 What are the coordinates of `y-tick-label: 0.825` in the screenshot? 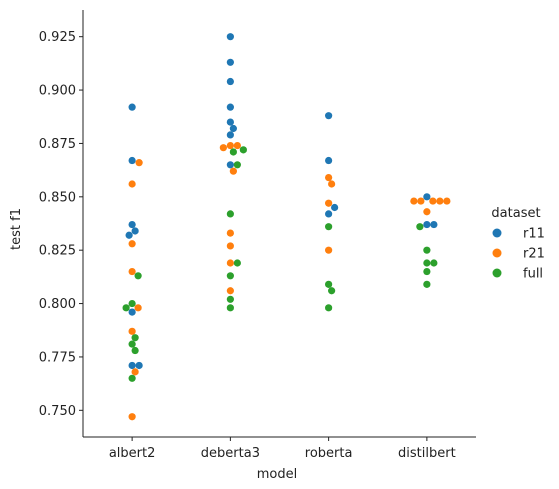 It's located at (57, 251).